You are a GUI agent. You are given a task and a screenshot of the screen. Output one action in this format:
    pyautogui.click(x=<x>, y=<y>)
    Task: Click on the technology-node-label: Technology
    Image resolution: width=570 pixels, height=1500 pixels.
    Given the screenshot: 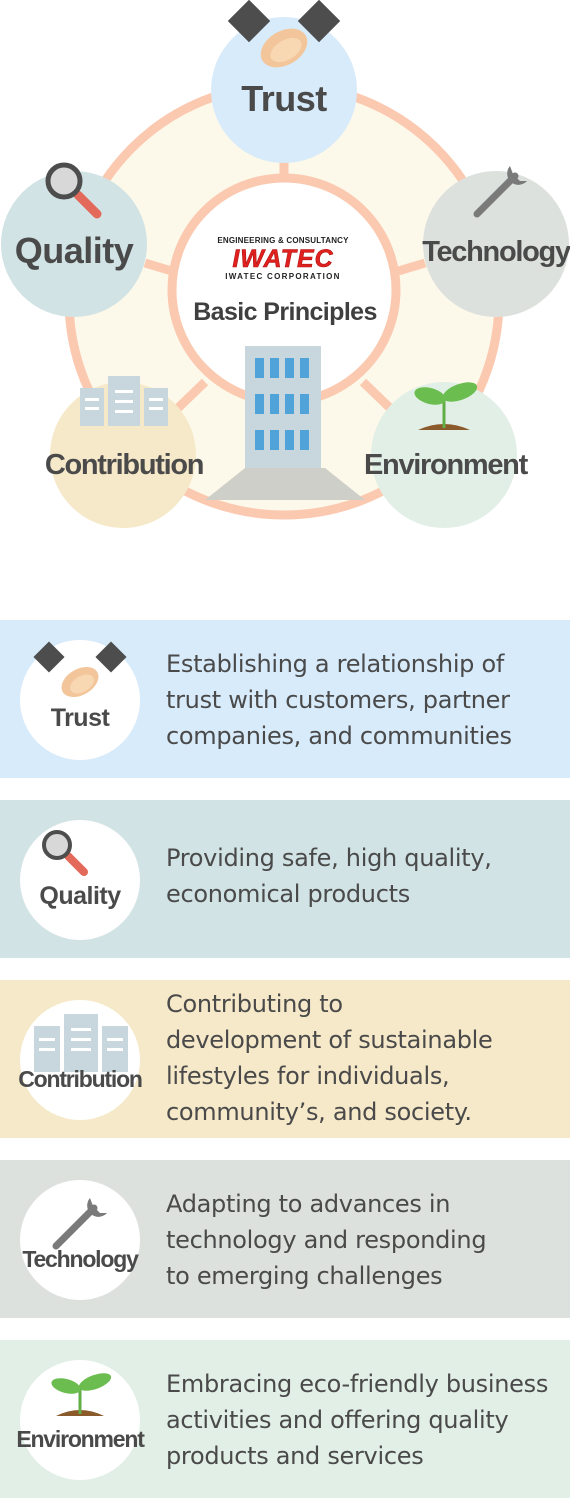 What is the action you would take?
    pyautogui.click(x=496, y=252)
    